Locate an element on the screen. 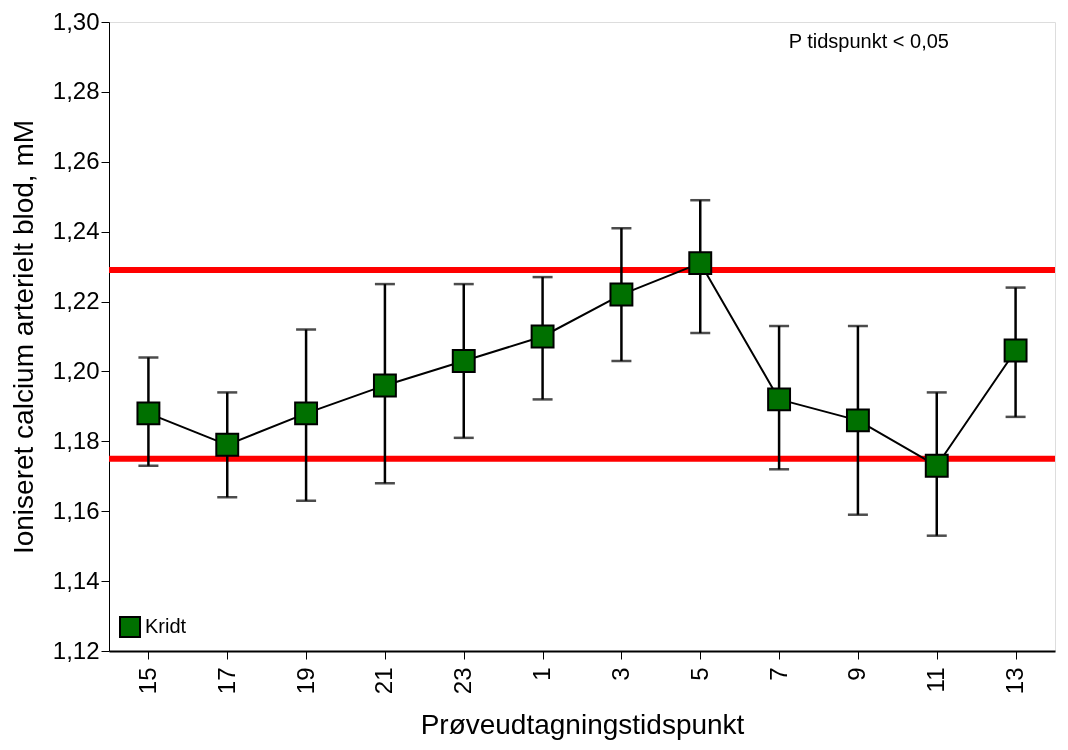 Image resolution: width=1068 pixels, height=750 pixels. y-tick-label: 1,26 is located at coordinates (76, 161).